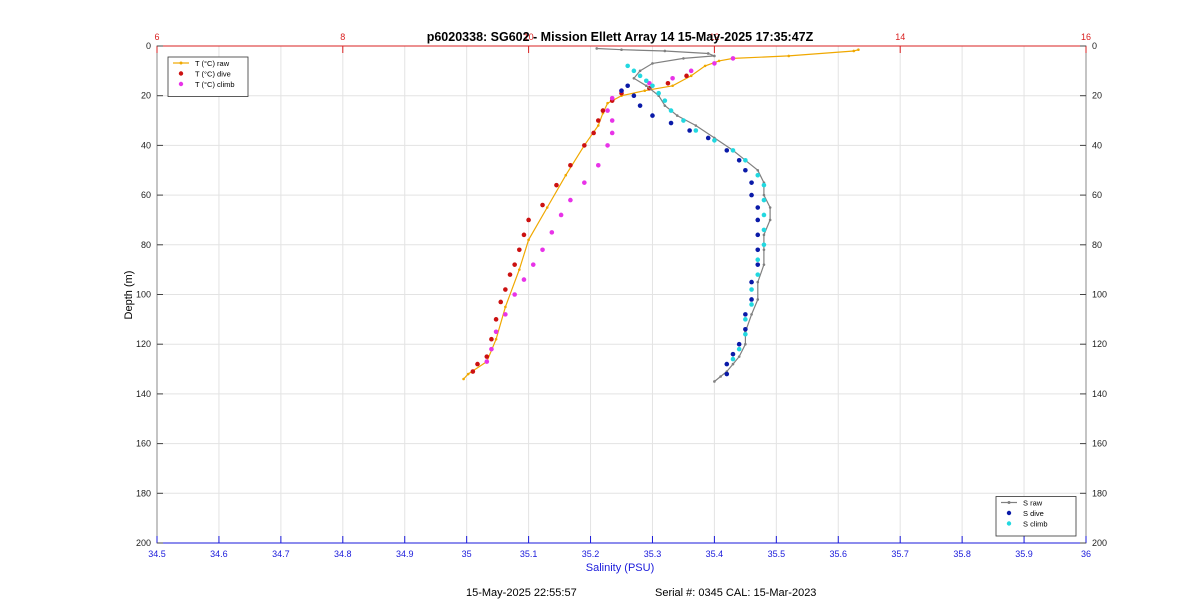 The height and width of the screenshot is (611, 1200). I want to click on y-right-tick-label: 160, so click(1099, 444).